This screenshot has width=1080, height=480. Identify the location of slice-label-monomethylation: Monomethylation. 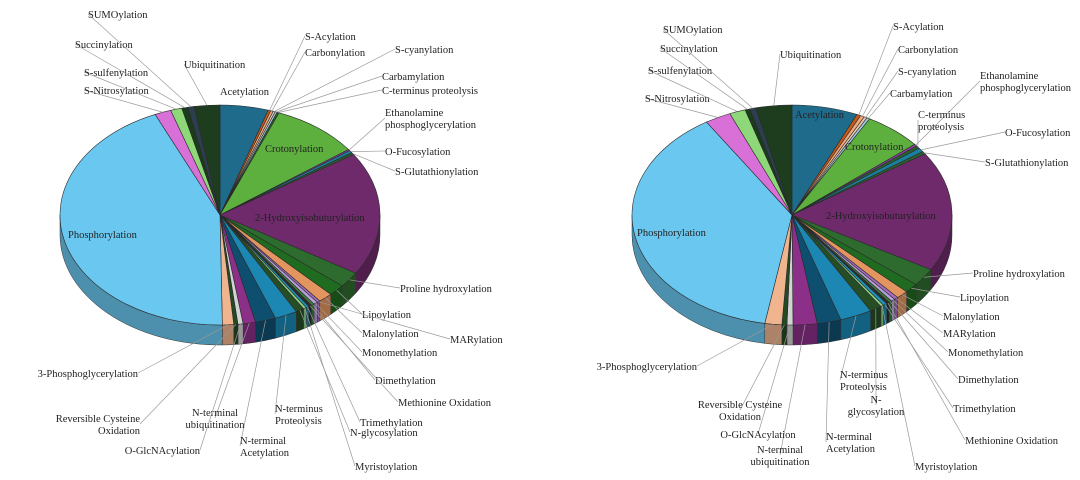
(400, 353).